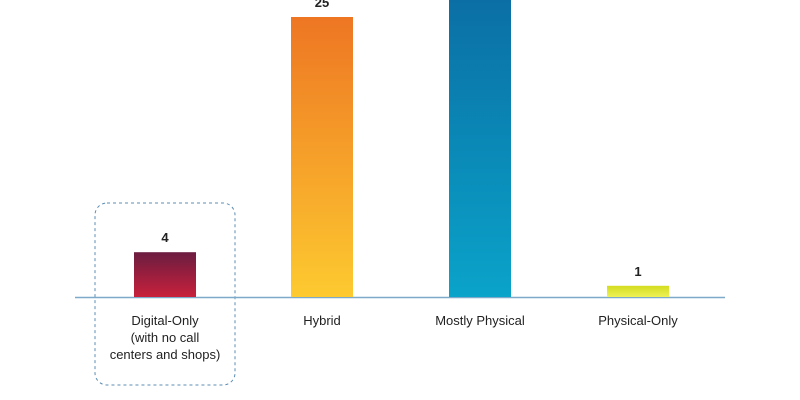 This screenshot has height=400, width=800. I want to click on value-label: 4, so click(165, 237).